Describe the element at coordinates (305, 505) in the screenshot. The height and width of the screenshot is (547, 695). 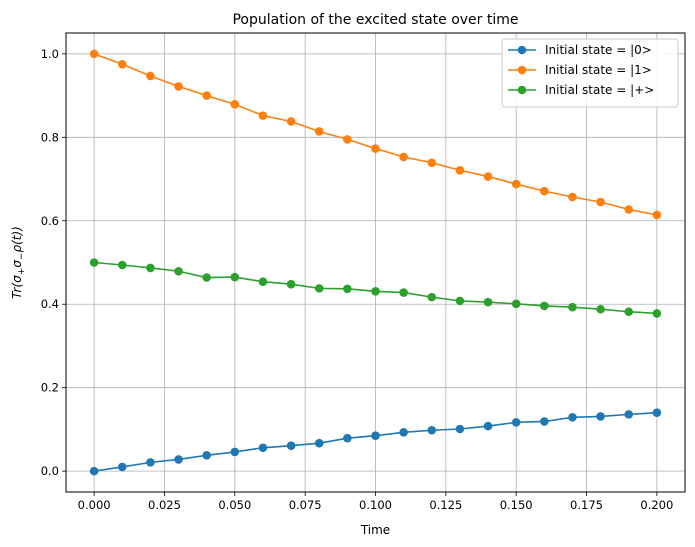
I see `x-tick-label: 0.075` at that location.